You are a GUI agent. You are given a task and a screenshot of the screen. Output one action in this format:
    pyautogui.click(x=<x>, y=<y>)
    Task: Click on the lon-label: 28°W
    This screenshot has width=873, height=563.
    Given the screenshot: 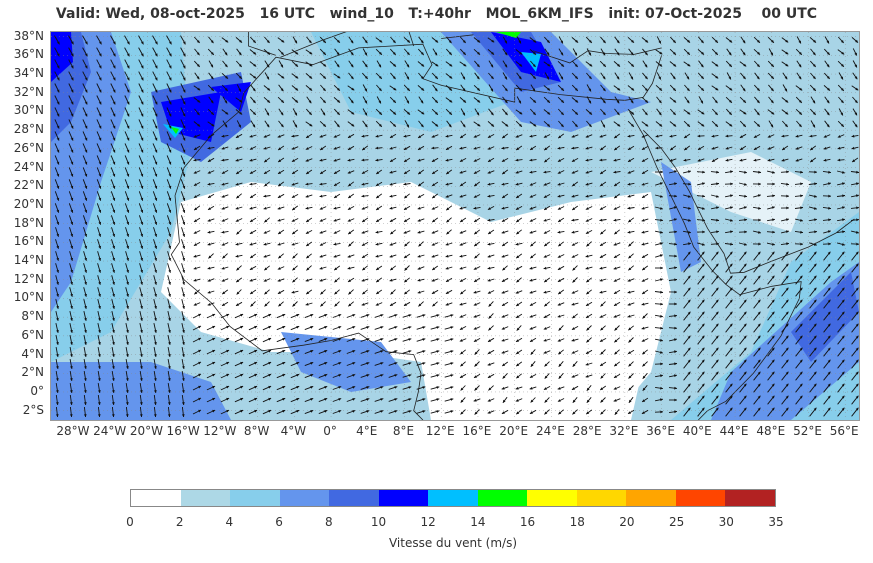 What is the action you would take?
    pyautogui.click(x=73, y=431)
    